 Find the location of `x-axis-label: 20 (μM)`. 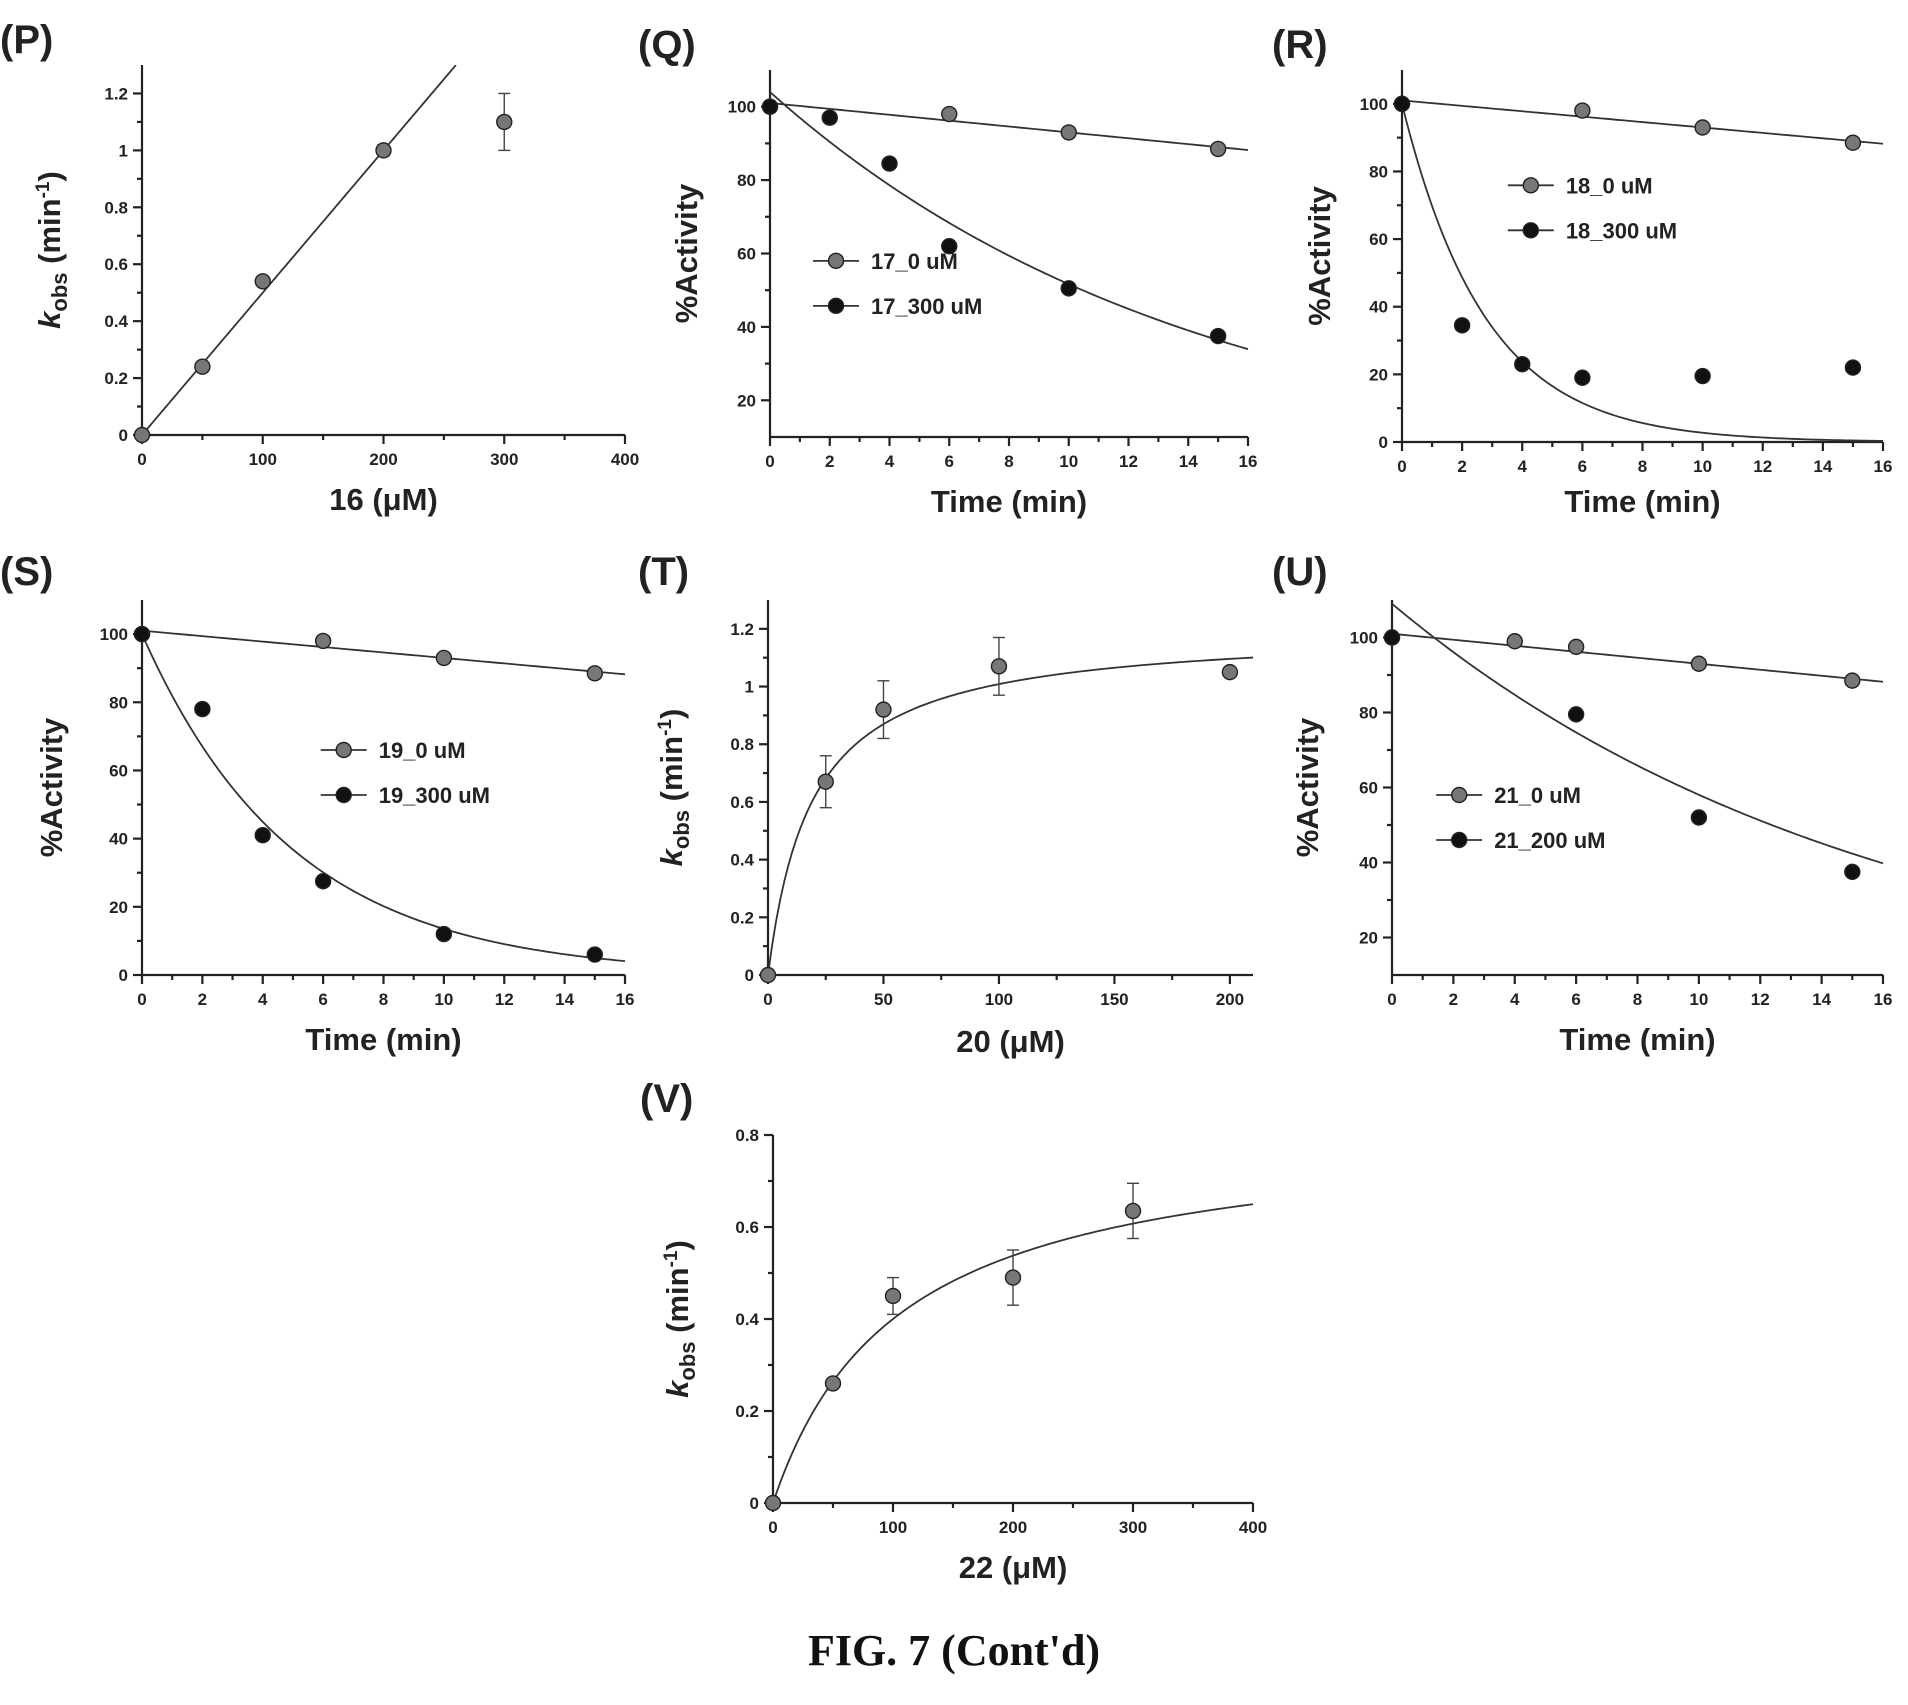

x-axis-label: 20 (μM) is located at coordinates (1010, 1041).